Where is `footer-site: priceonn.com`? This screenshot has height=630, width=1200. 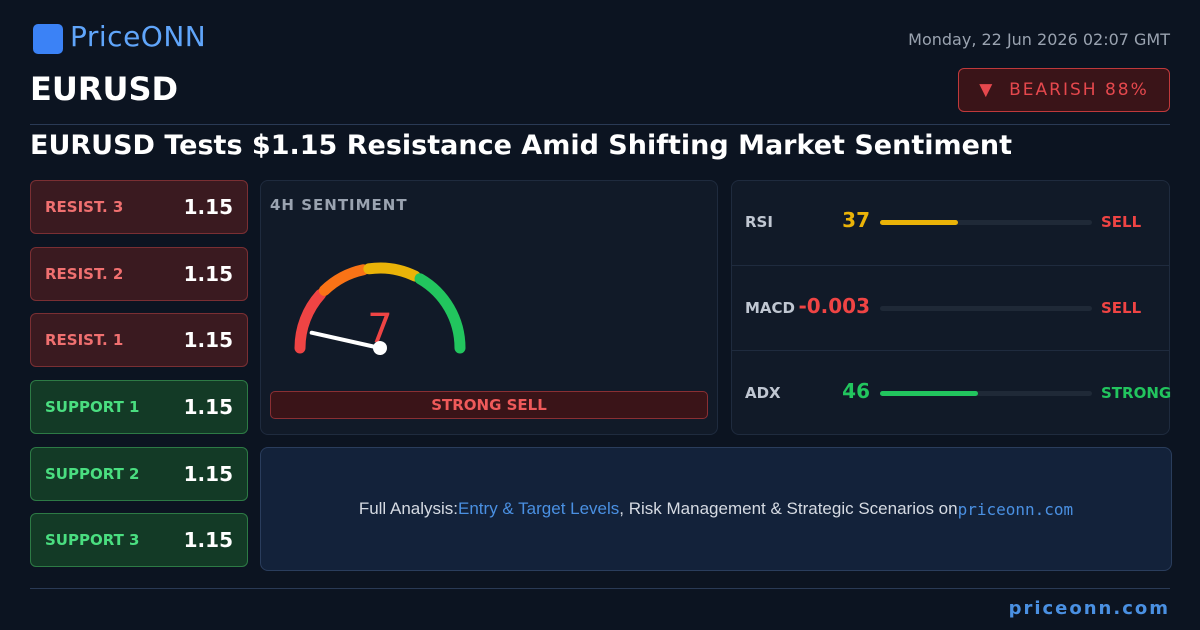
footer-site: priceonn.com is located at coordinates (1089, 608).